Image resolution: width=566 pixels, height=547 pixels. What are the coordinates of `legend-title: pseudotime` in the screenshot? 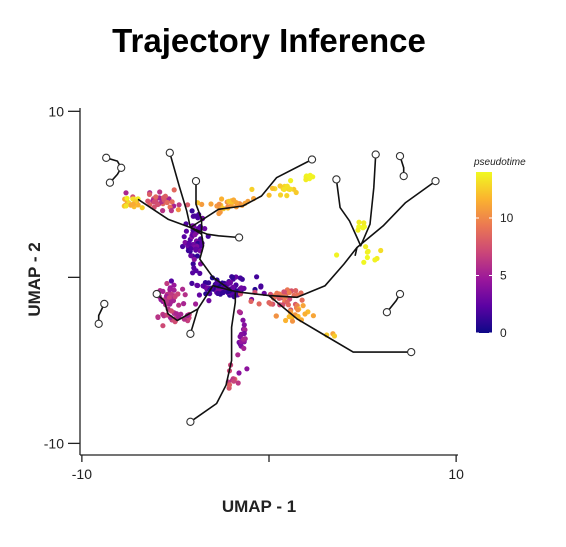 It's located at (499, 162).